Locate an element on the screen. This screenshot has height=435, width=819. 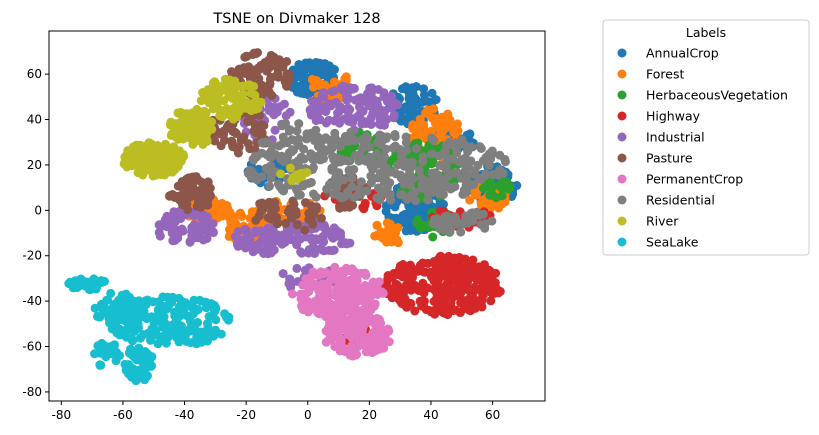
legend-label: Industrial is located at coordinates (675, 137).